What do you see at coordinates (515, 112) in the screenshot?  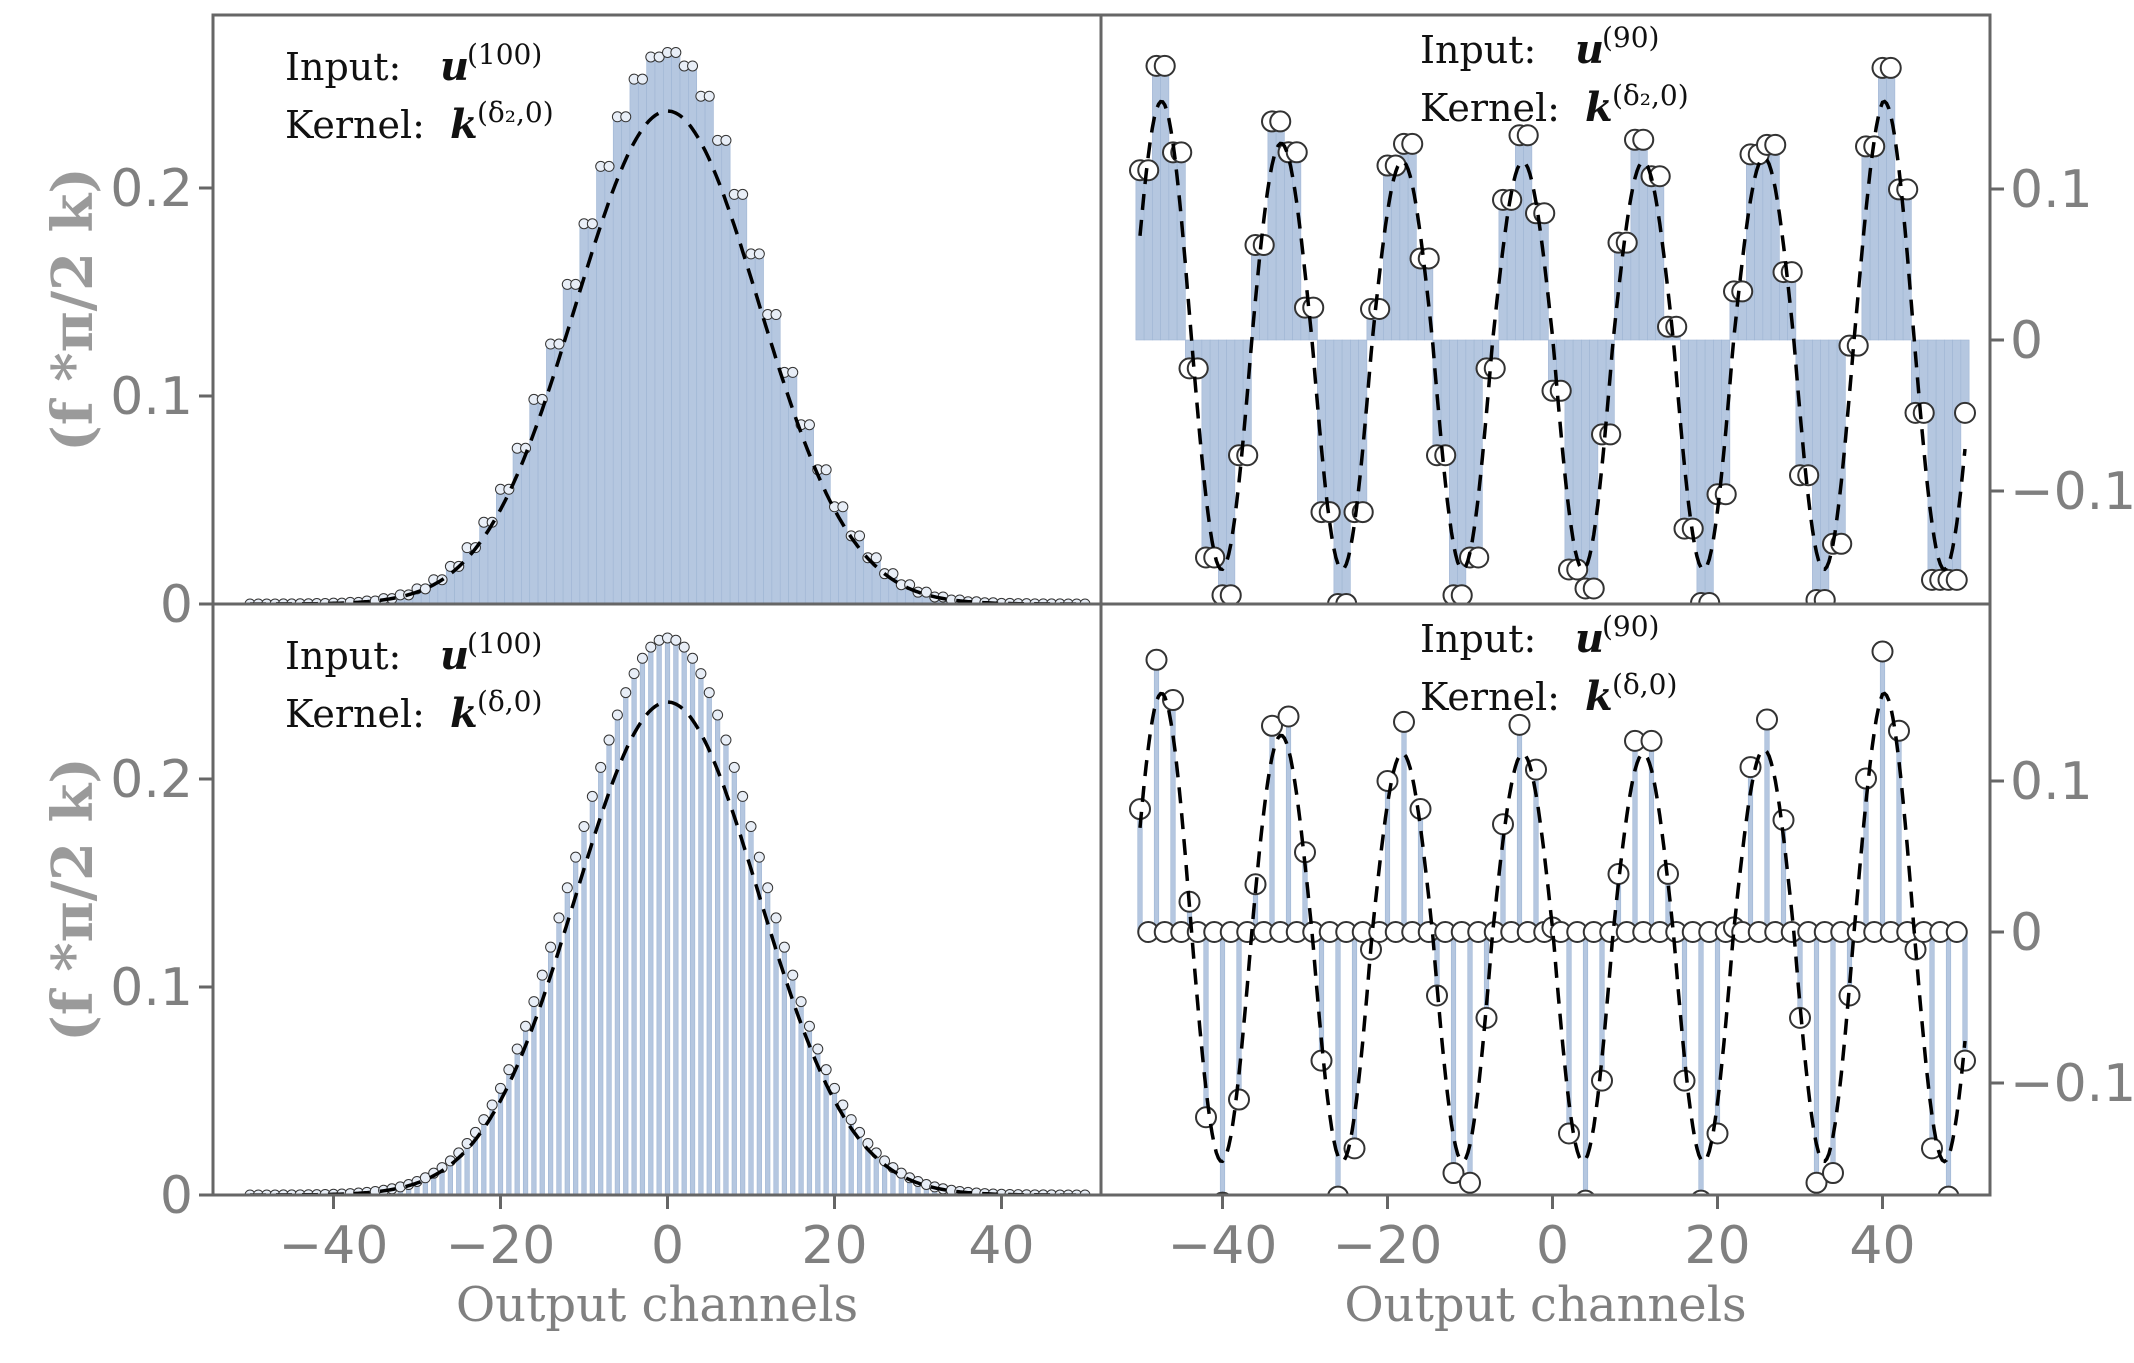 I see `annotation-kernel-sup: (δ₂,0)` at bounding box center [515, 112].